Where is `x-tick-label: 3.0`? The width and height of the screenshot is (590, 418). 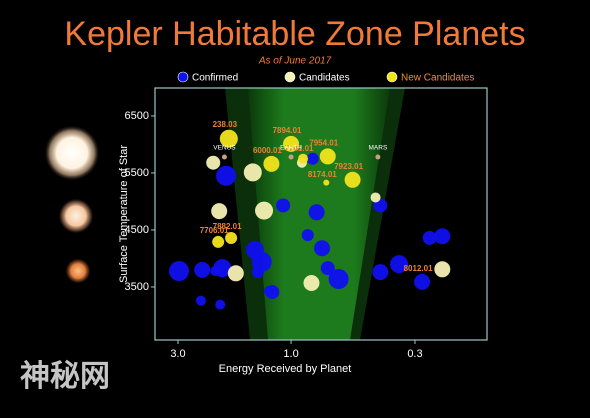
x-tick-label: 3.0 is located at coordinates (177, 354).